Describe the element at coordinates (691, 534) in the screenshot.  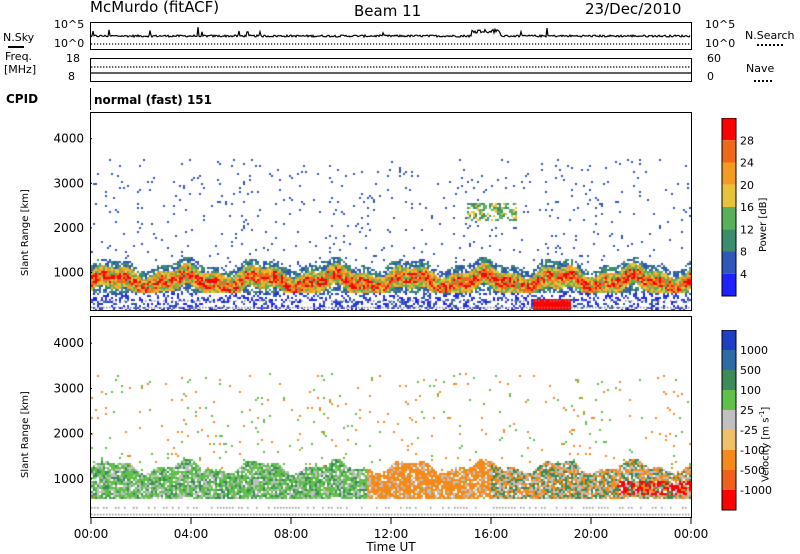
I see `x-tick-label-6: 00:00` at that location.